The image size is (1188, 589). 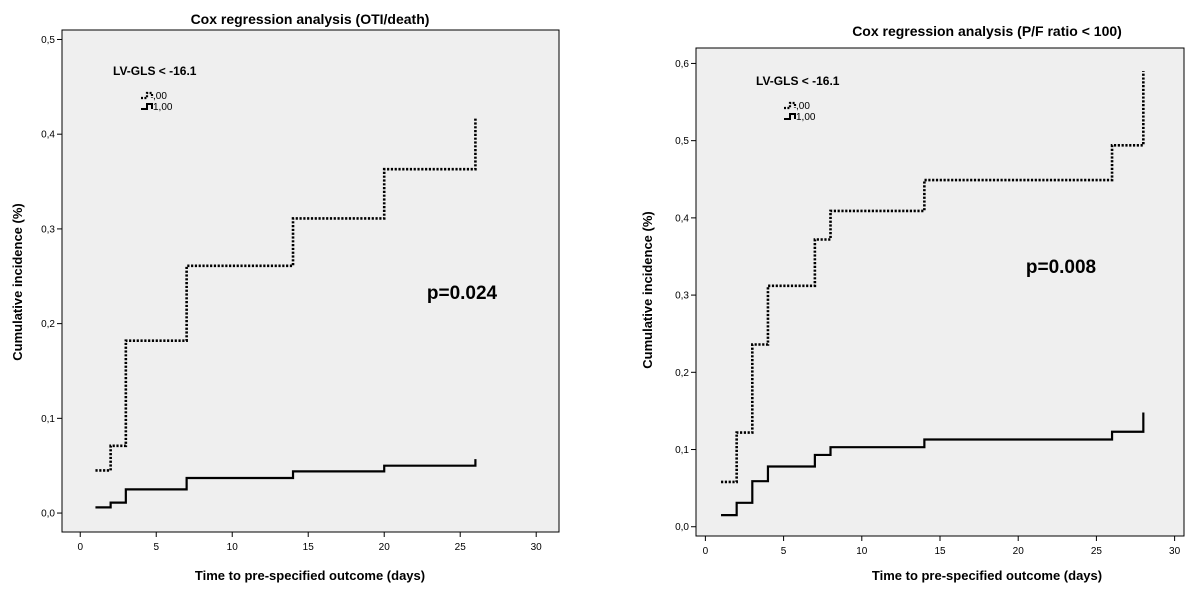 I want to click on p-value-annotation: p=0.024, so click(x=462, y=293).